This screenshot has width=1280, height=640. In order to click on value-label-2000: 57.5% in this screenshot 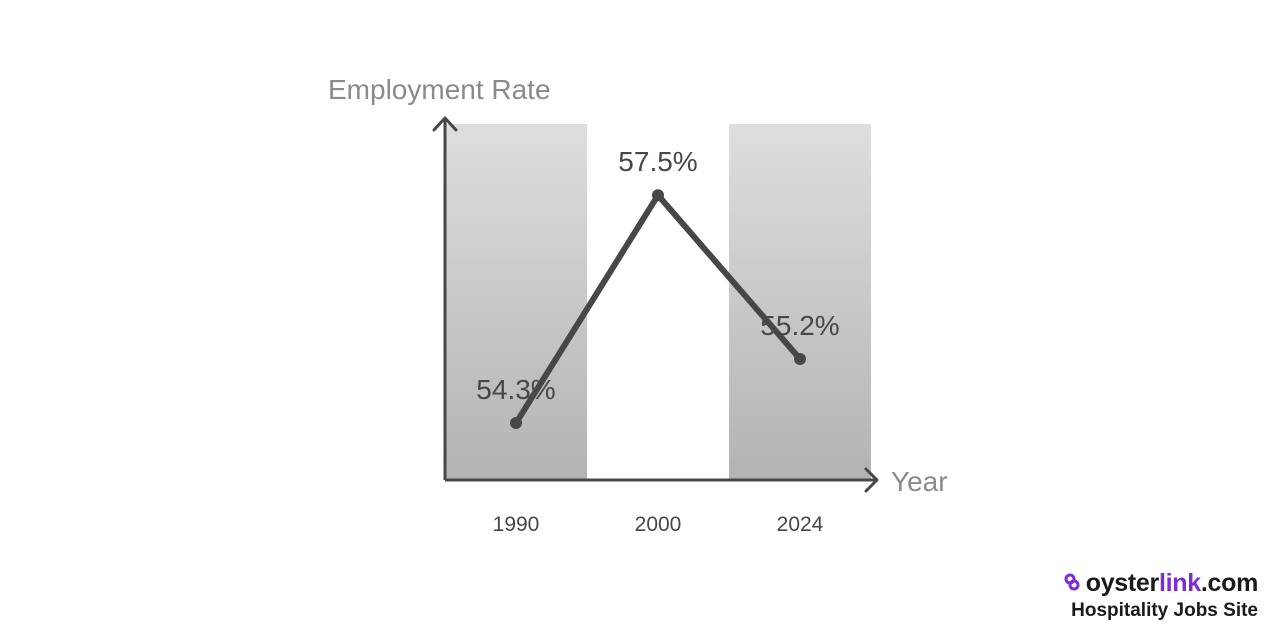, I will do `click(657, 161)`.